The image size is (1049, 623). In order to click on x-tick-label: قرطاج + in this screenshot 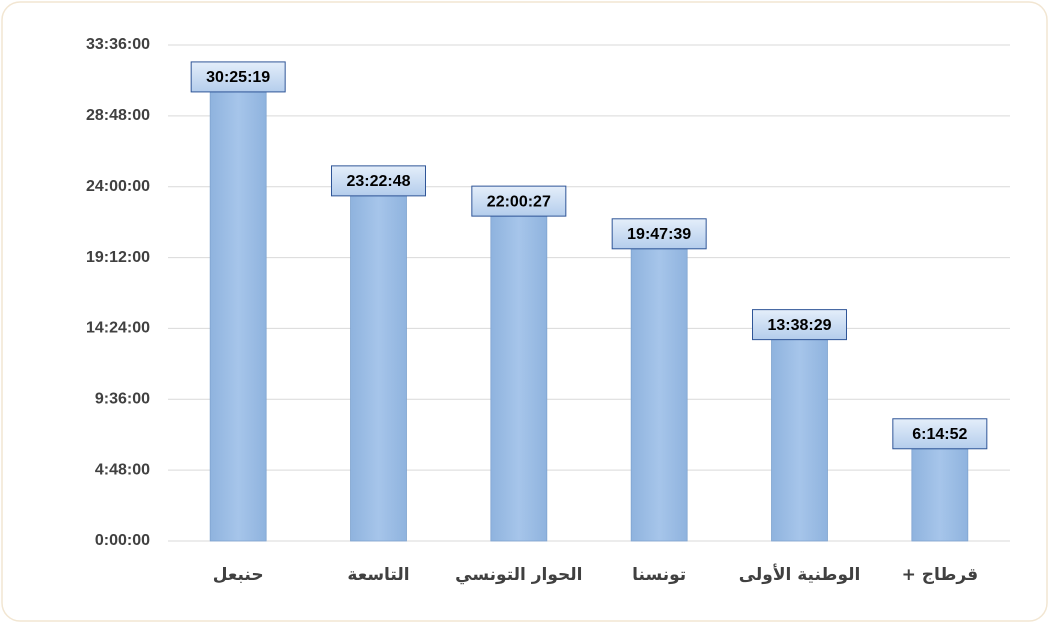, I will do `click(940, 575)`.